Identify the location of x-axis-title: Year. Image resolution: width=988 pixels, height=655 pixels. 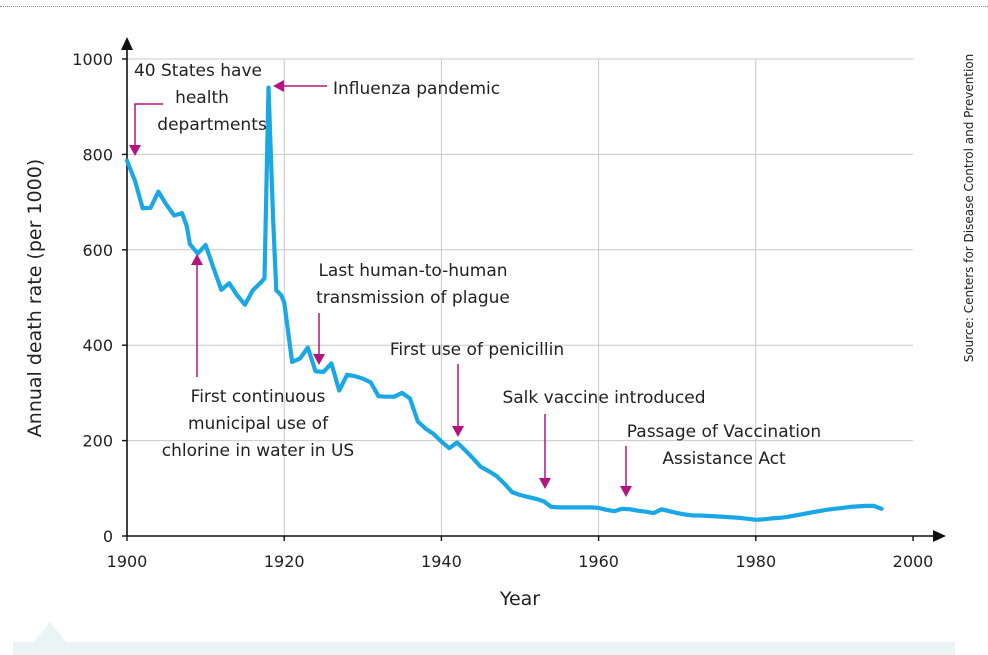
(519, 599).